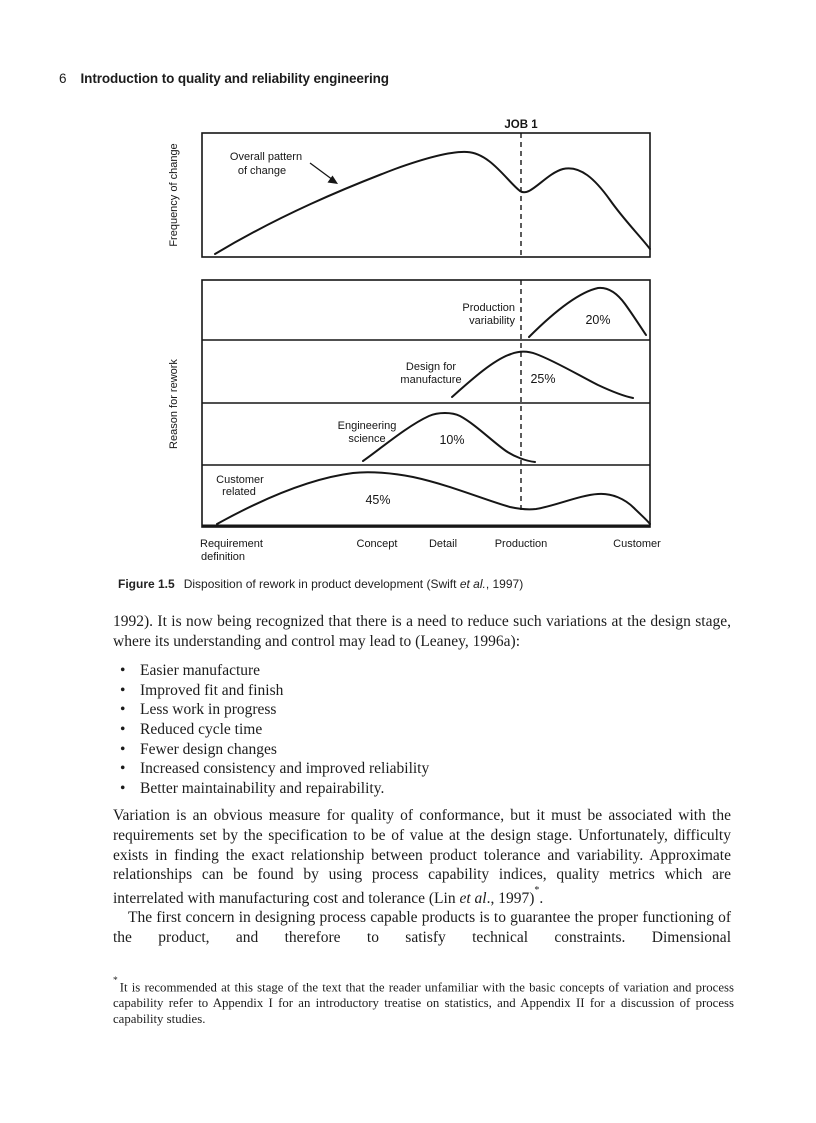  I want to click on list-item-text: Improved fit and finish, so click(212, 690).